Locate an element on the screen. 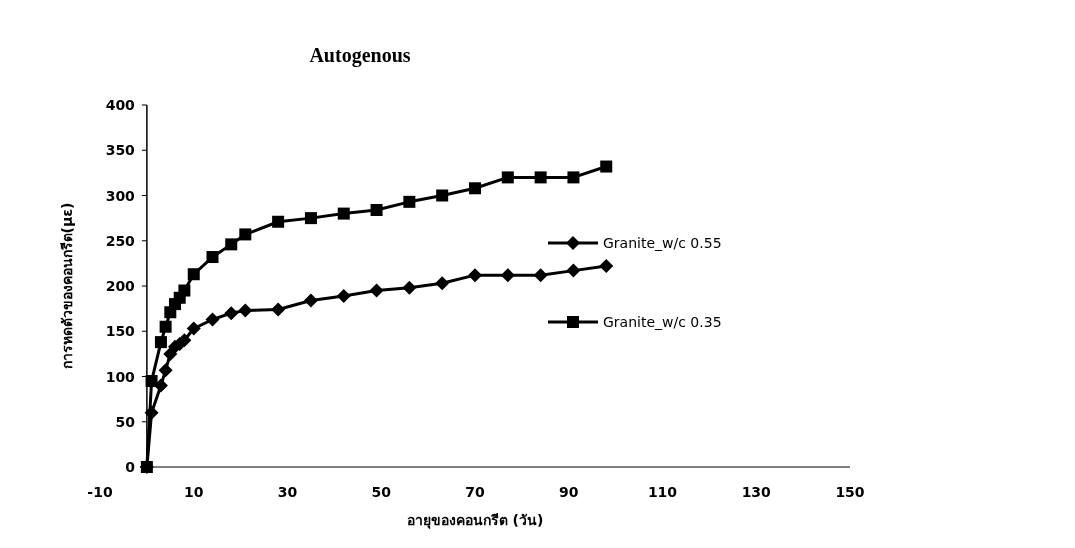 This screenshot has width=1075, height=548. legend-label: Granite_w/c 0.35 is located at coordinates (662, 322).